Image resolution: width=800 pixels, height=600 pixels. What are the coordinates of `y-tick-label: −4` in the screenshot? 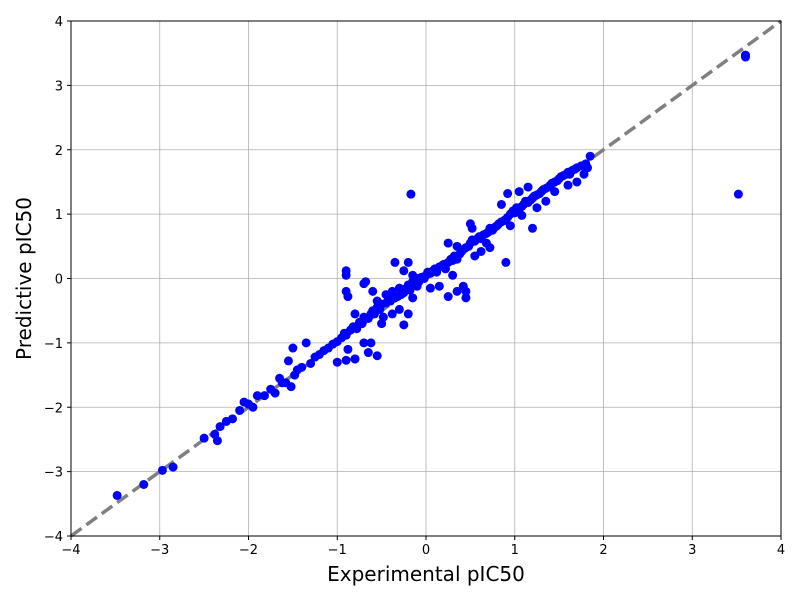 It's located at (53, 537).